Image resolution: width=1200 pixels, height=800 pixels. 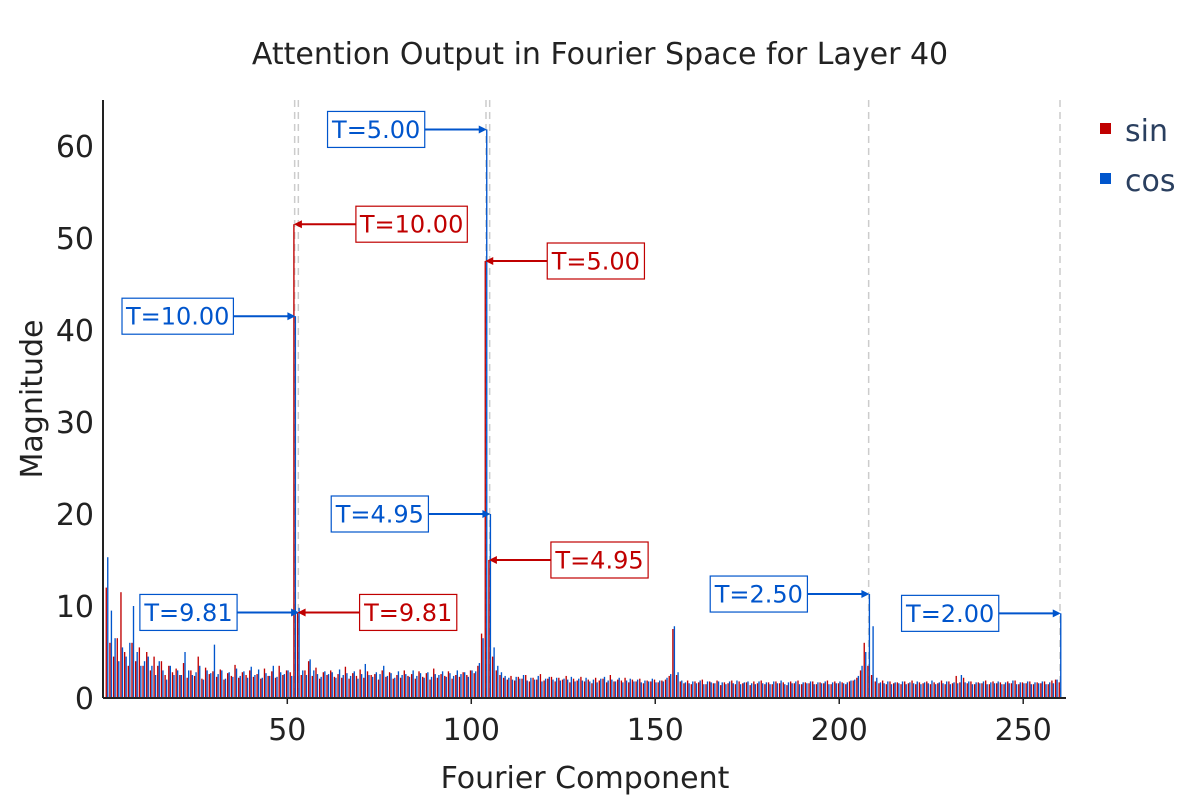 What do you see at coordinates (1134, 131) in the screenshot?
I see `legend-item-sin: sin` at bounding box center [1134, 131].